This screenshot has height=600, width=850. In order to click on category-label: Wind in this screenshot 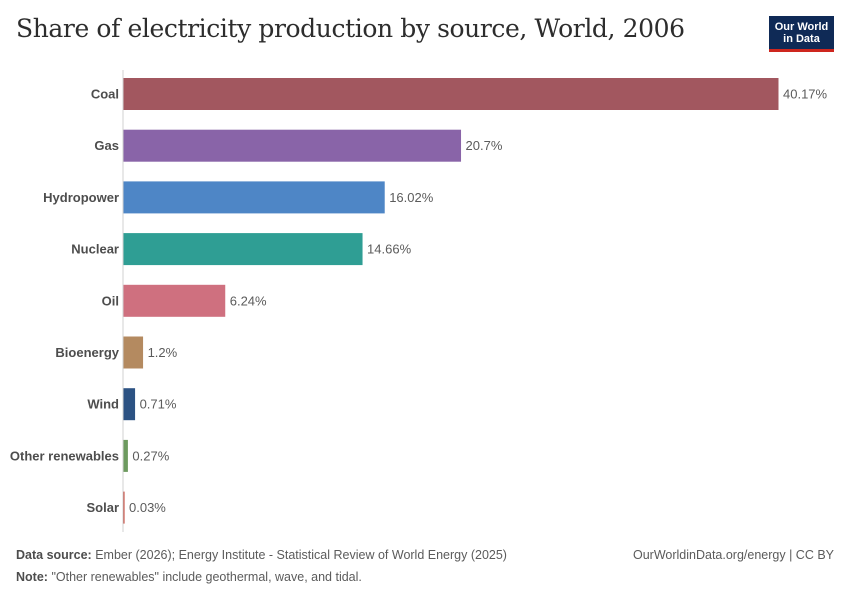, I will do `click(103, 404)`.